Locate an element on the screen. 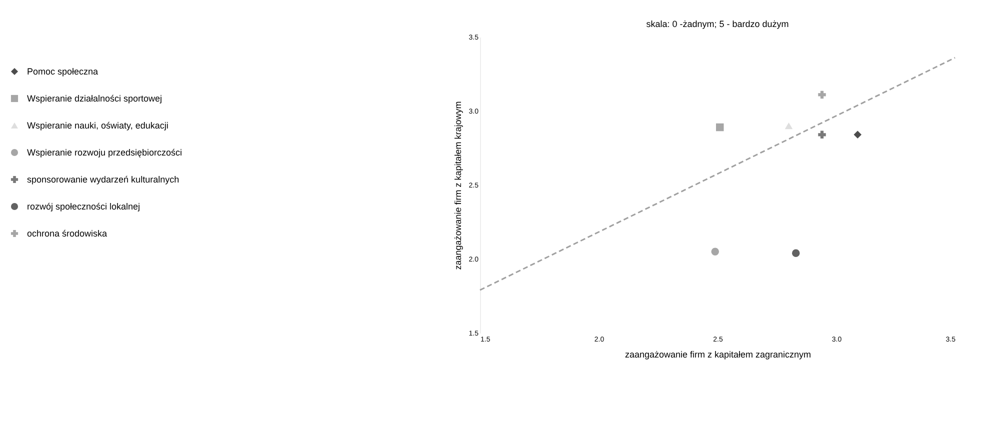 This screenshot has height=424, width=984. legend-label: ochrona środowiska is located at coordinates (67, 233).